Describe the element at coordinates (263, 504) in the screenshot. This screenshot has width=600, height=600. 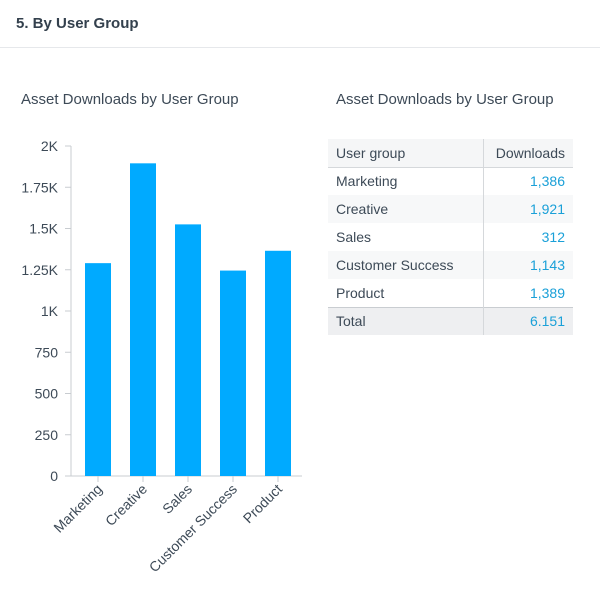
I see `x-tick-label: Product` at that location.